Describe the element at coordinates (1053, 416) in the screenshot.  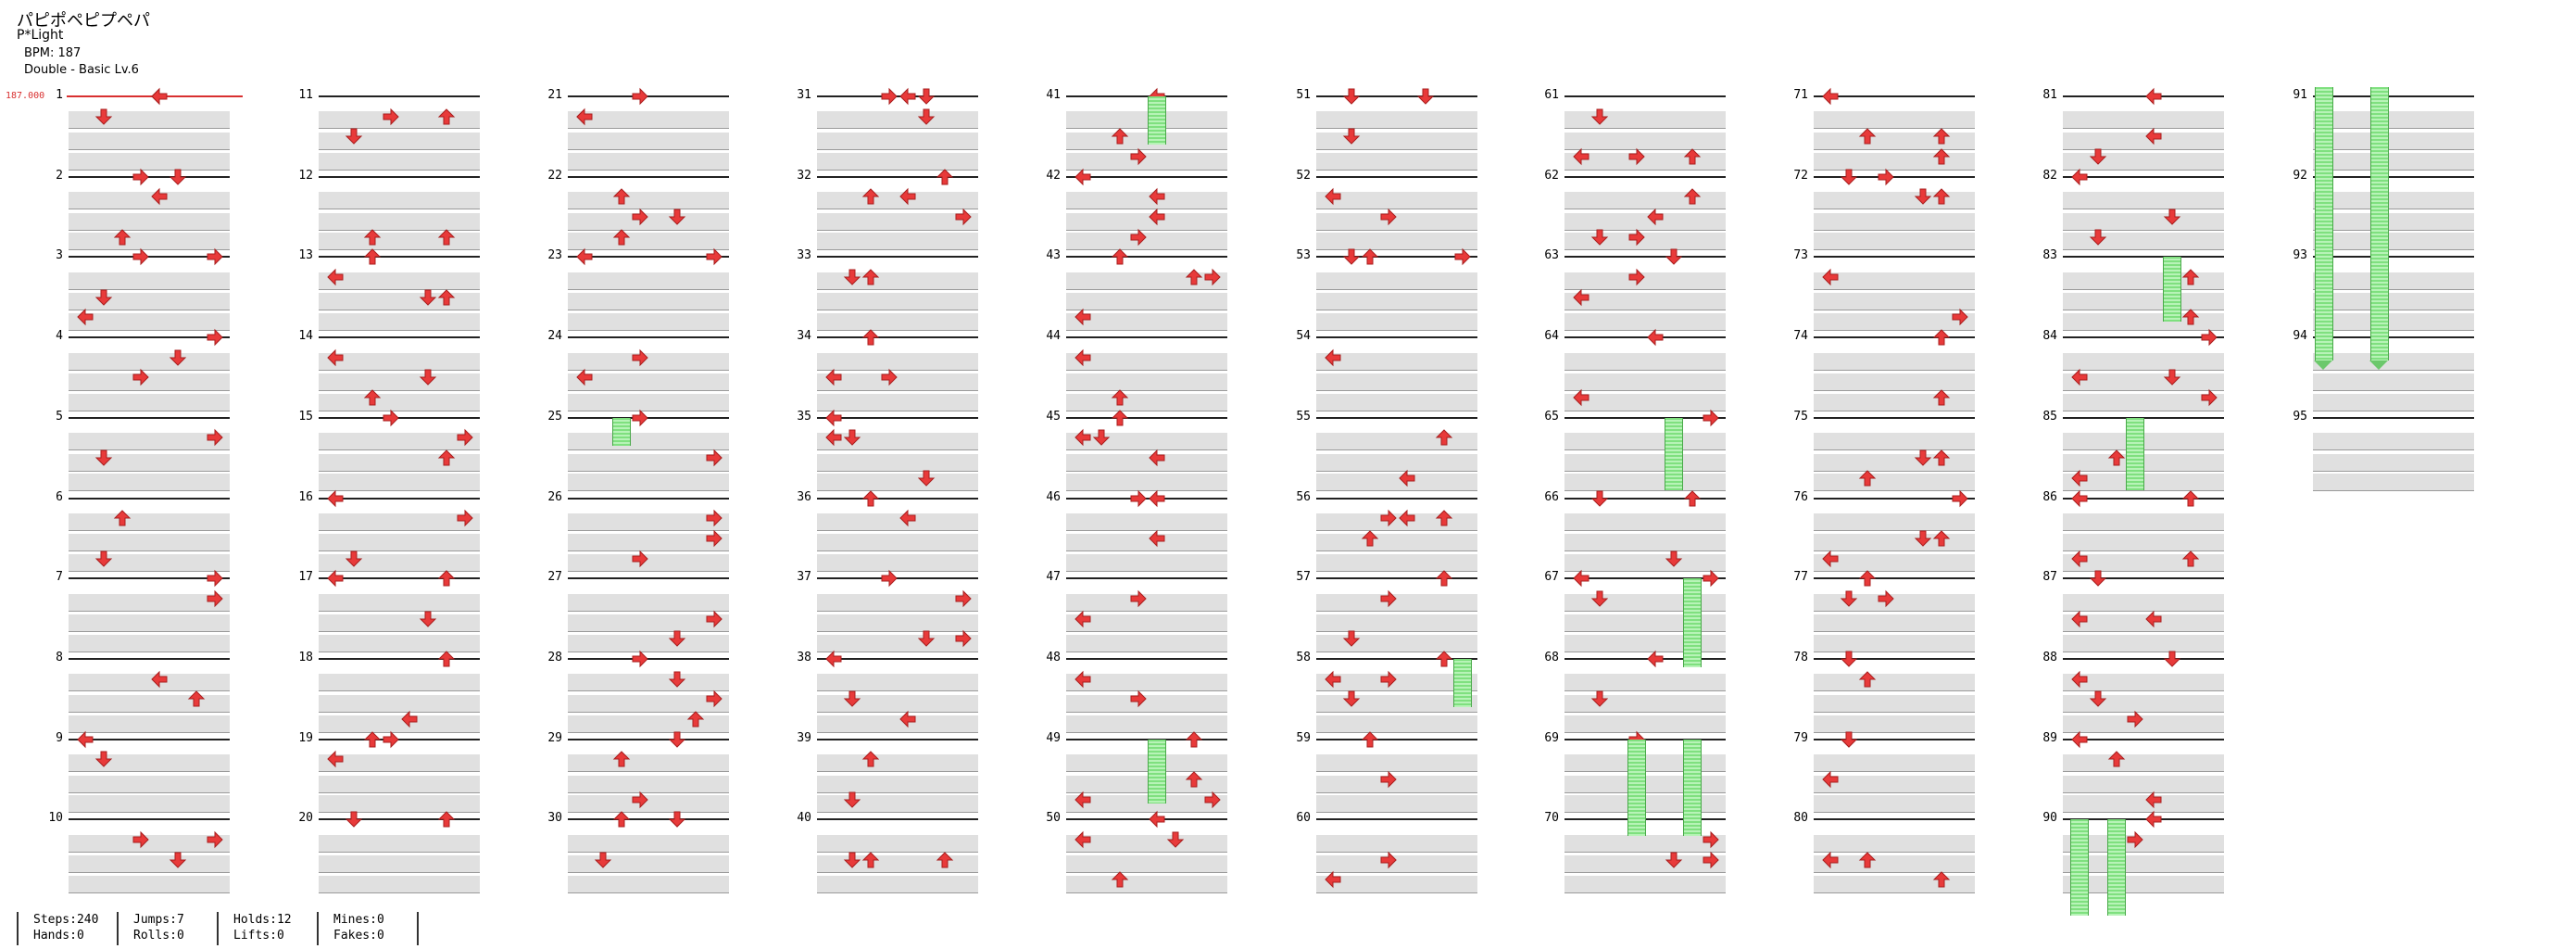
I see `measure-number: 45` at that location.